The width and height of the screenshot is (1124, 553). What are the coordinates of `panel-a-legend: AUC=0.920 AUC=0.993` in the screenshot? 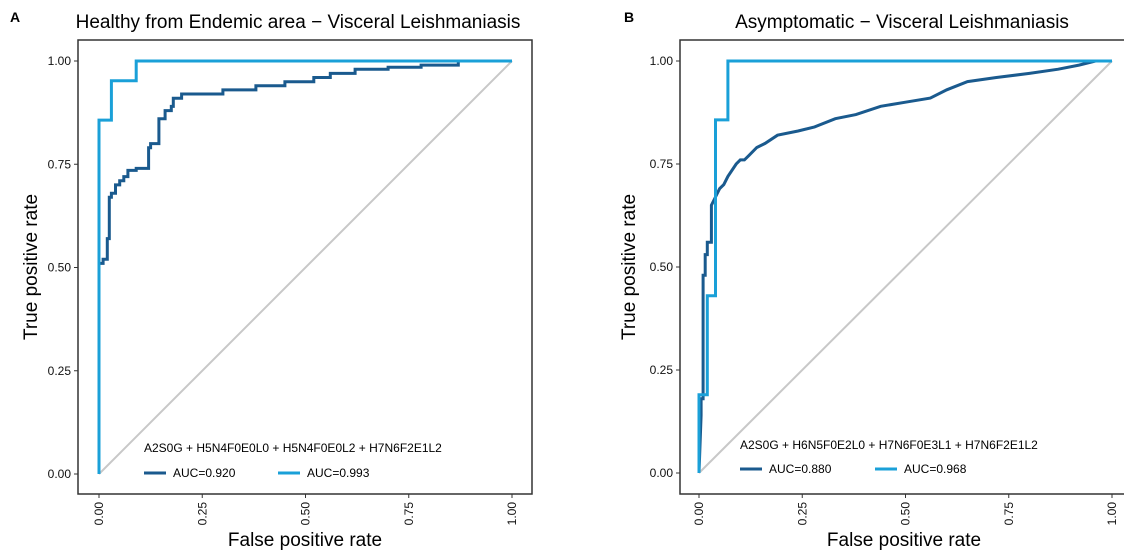 It's located at (257, 473).